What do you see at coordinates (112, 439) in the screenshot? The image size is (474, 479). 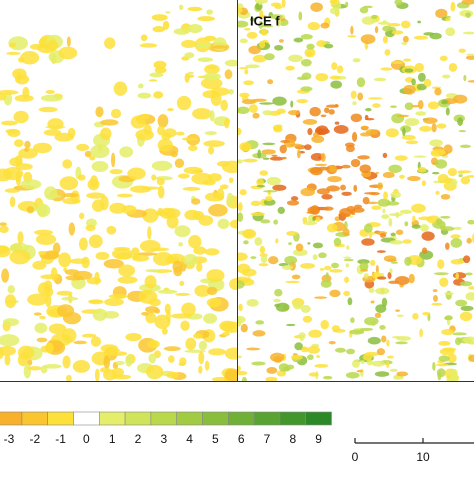 I see `legend-label: 1` at bounding box center [112, 439].